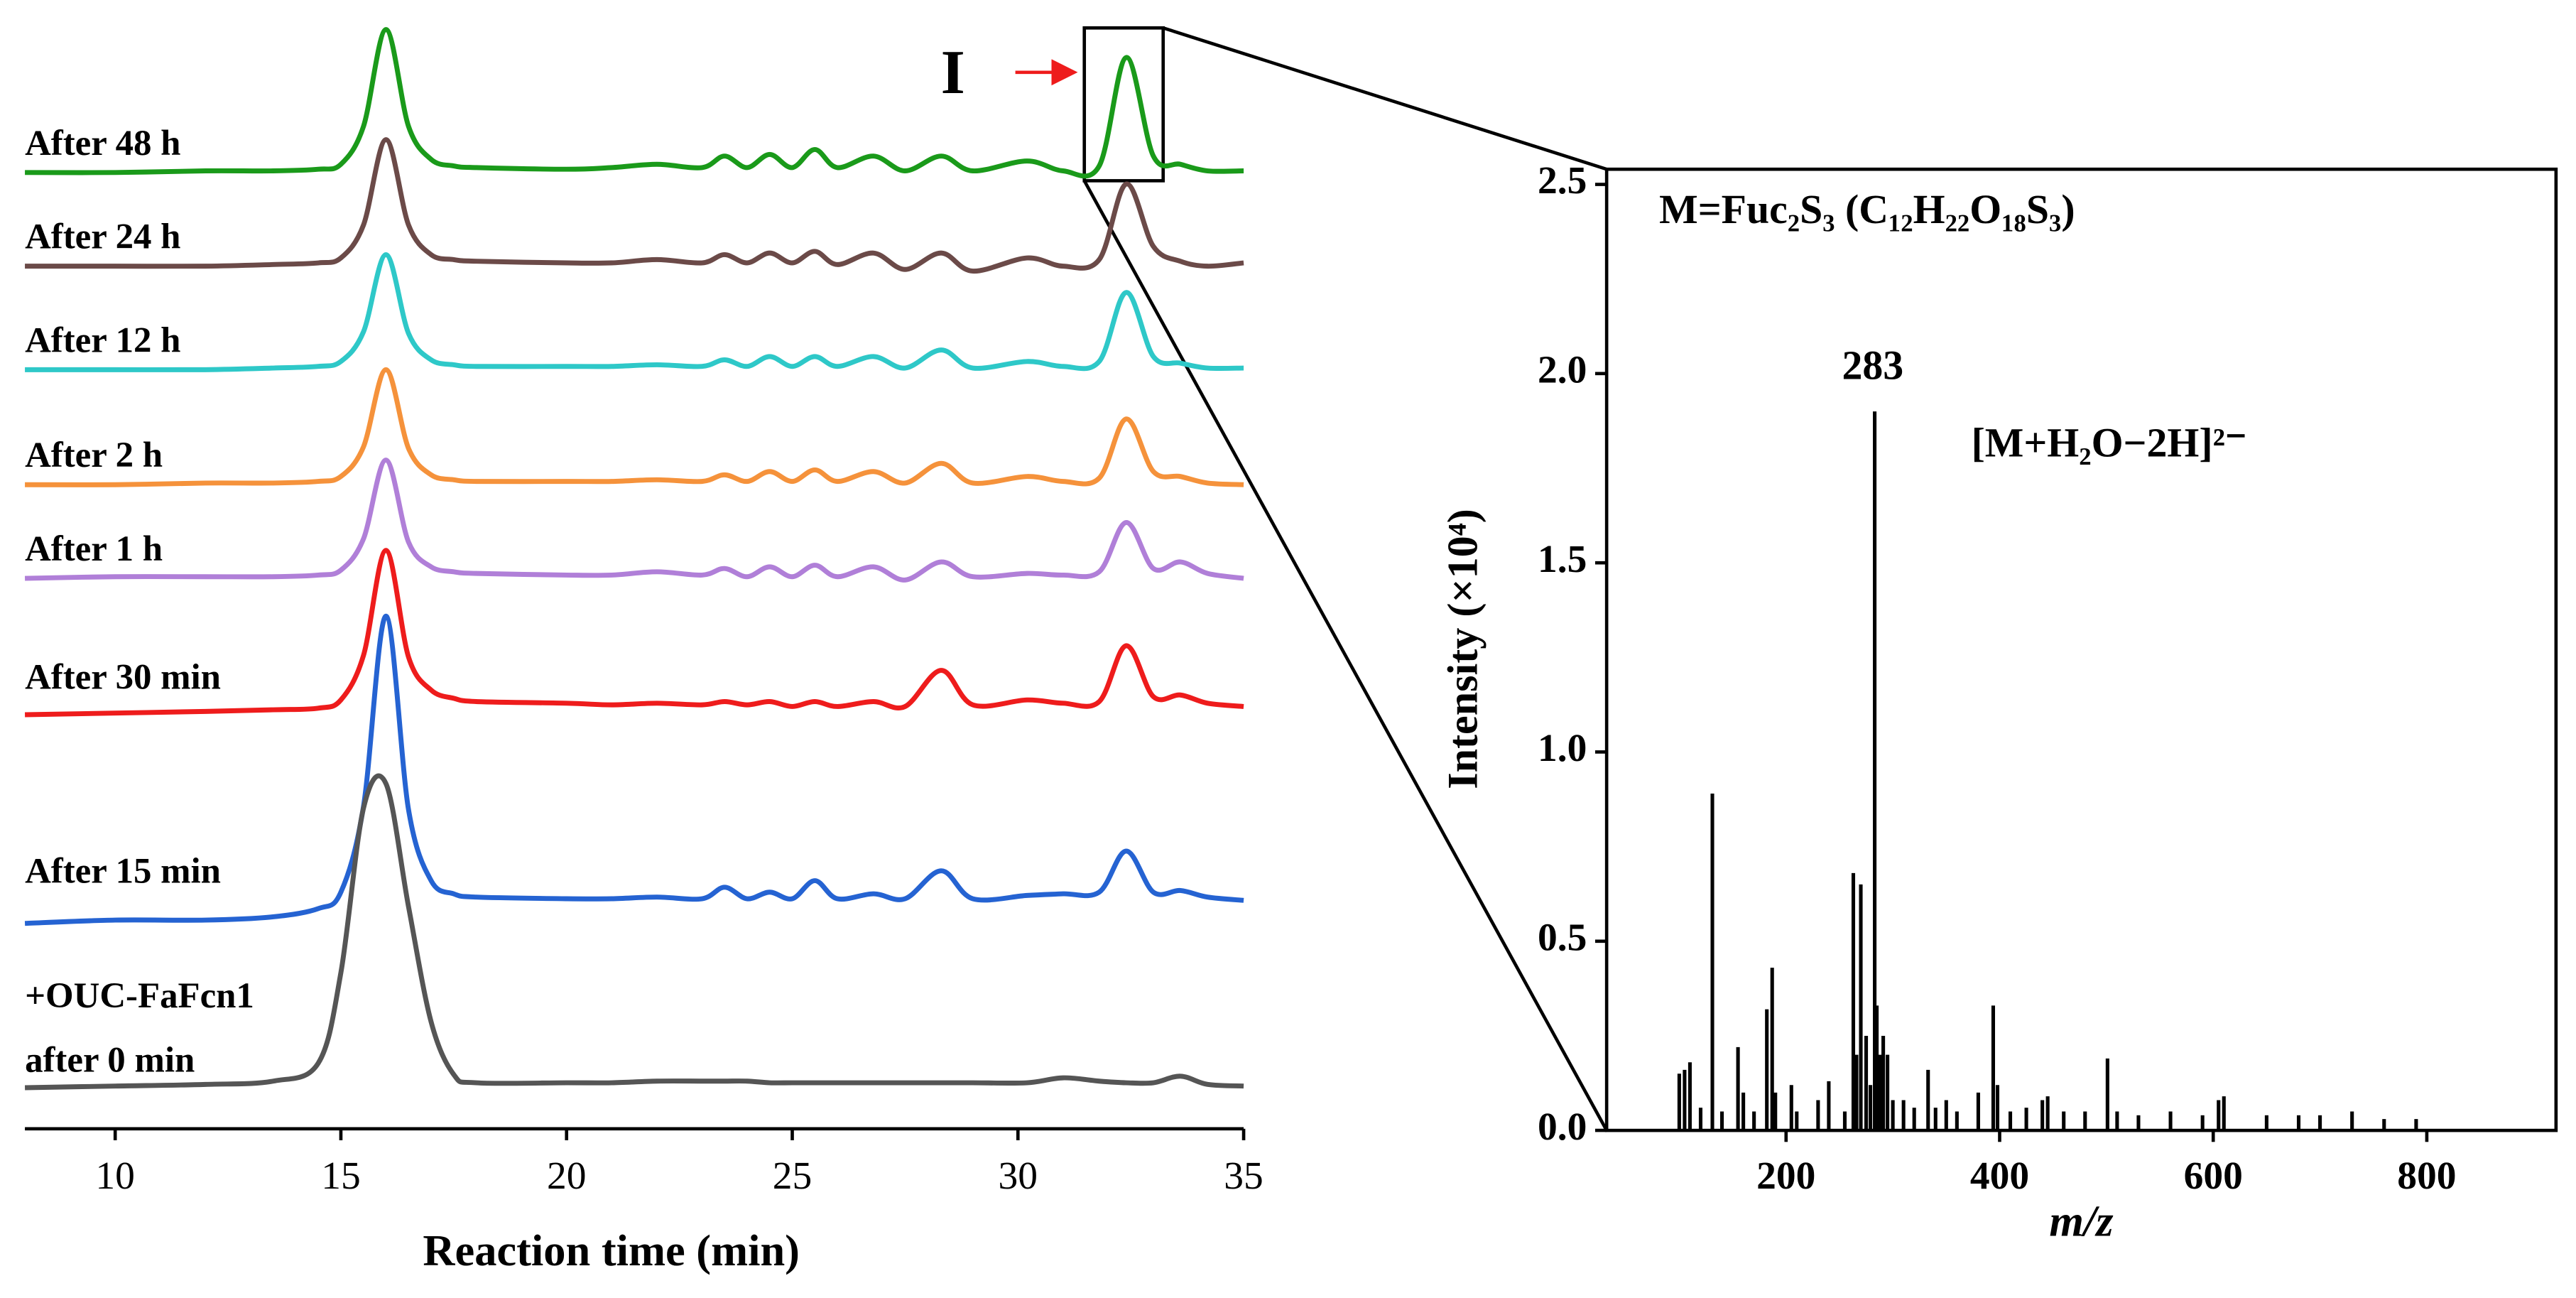  What do you see at coordinates (94, 549) in the screenshot?
I see `legend-label: After 1 h` at bounding box center [94, 549].